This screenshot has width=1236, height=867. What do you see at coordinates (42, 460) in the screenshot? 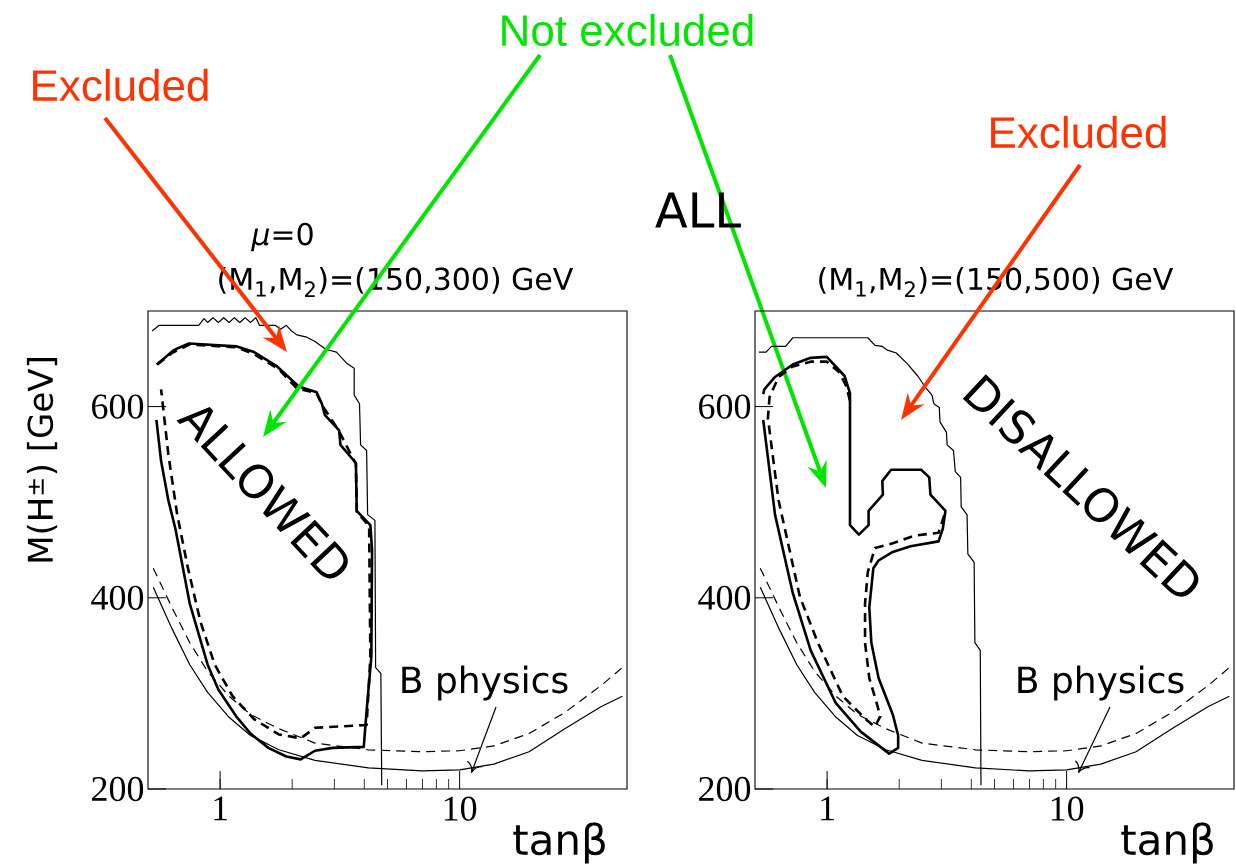
I see `y-axis-title: M(H$^{±}$) [GeV]` at bounding box center [42, 460].